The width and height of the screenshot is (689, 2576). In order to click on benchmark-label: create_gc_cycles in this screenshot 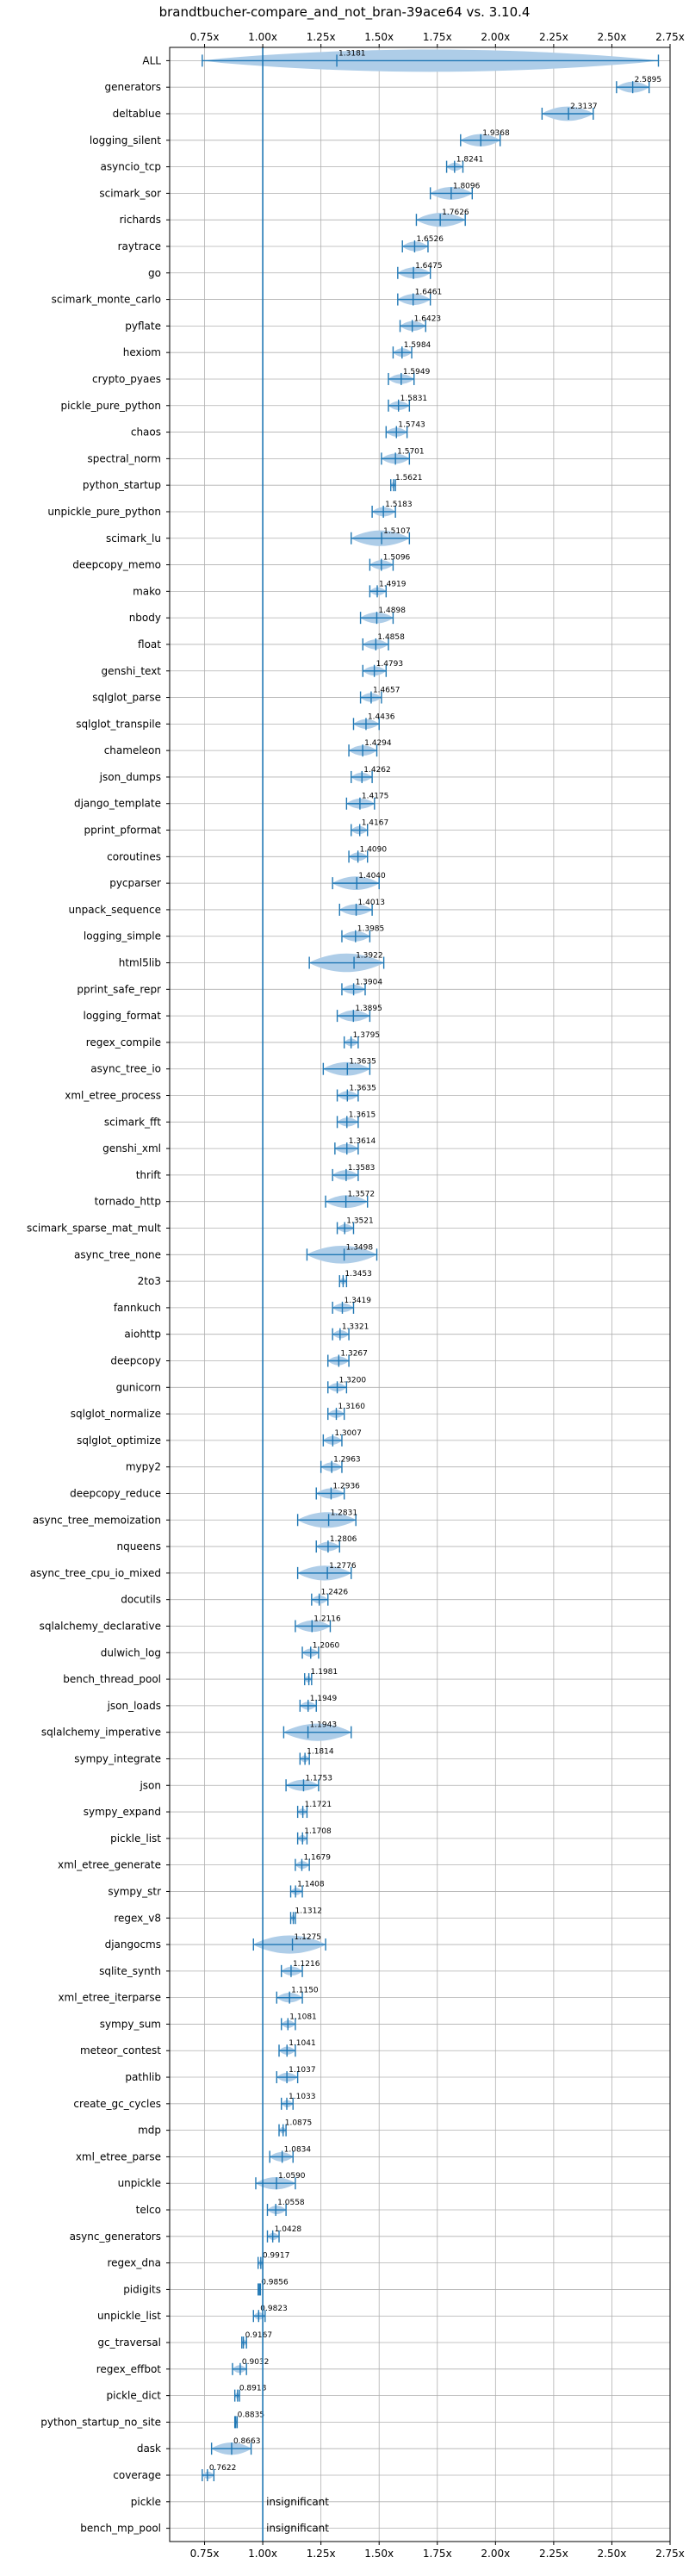, I will do `click(117, 2104)`.